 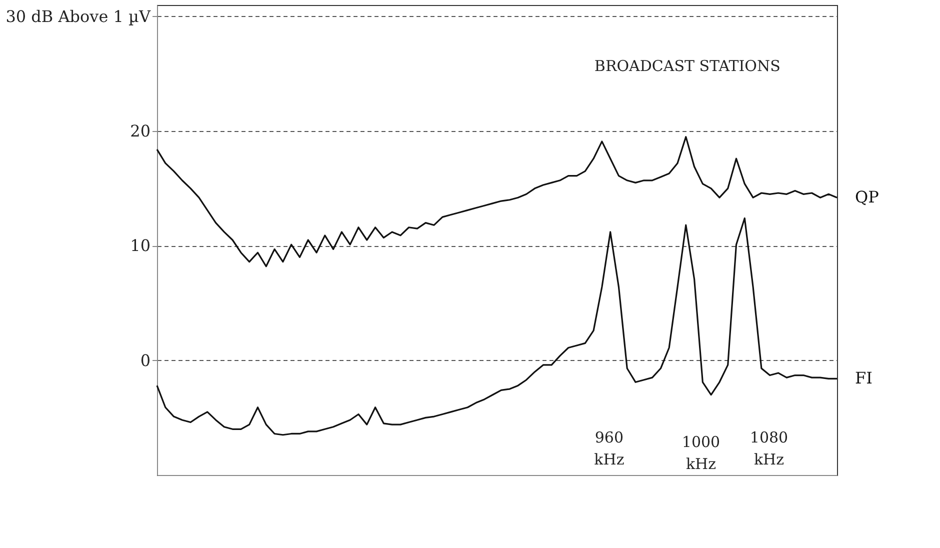 What do you see at coordinates (863, 378) in the screenshot?
I see `series-label: FI` at bounding box center [863, 378].